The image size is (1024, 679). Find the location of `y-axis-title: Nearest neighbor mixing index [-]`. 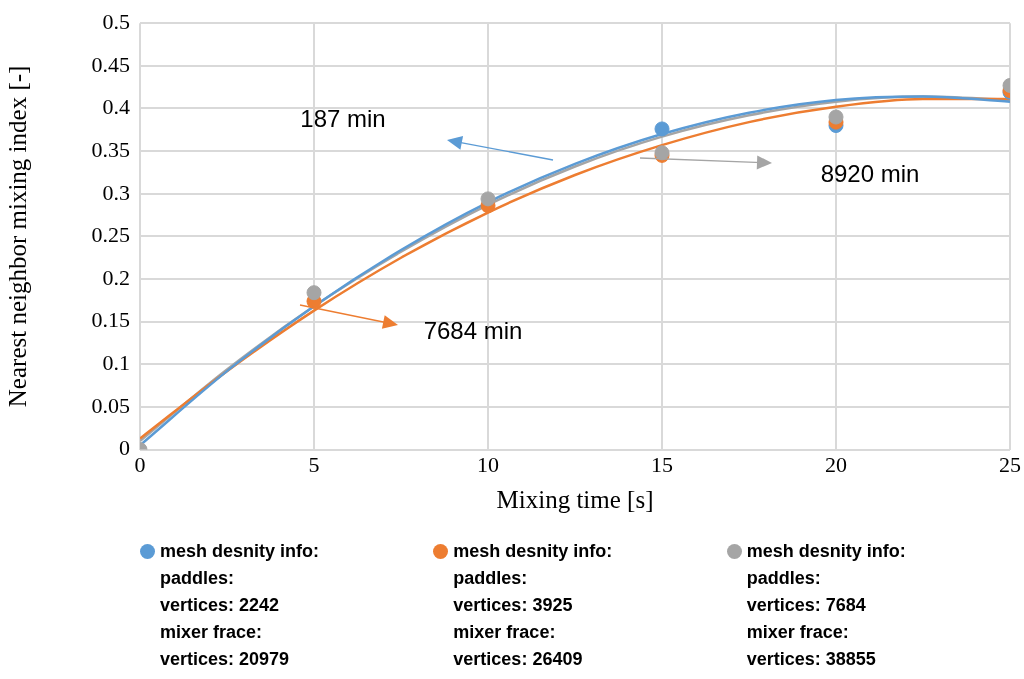

y-axis-title: Nearest neighbor mixing index [-] is located at coordinates (17, 236).